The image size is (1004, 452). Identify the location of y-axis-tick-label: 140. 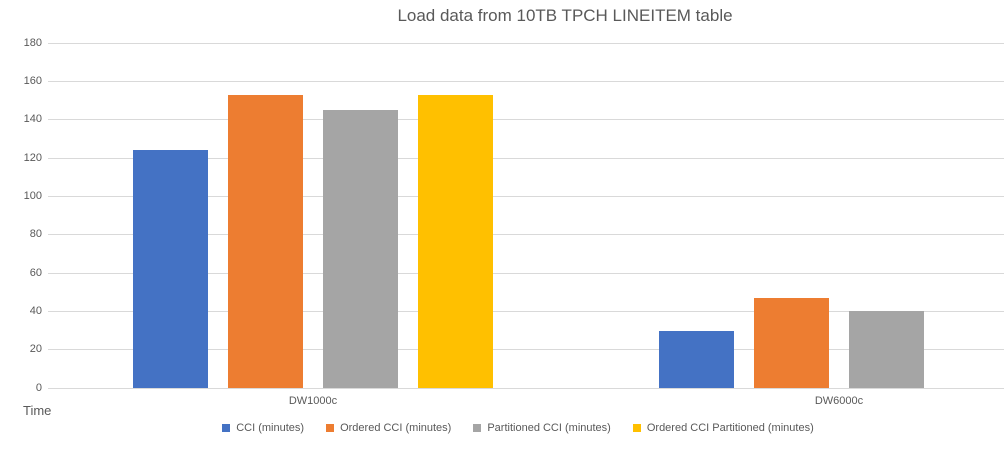
(32, 119).